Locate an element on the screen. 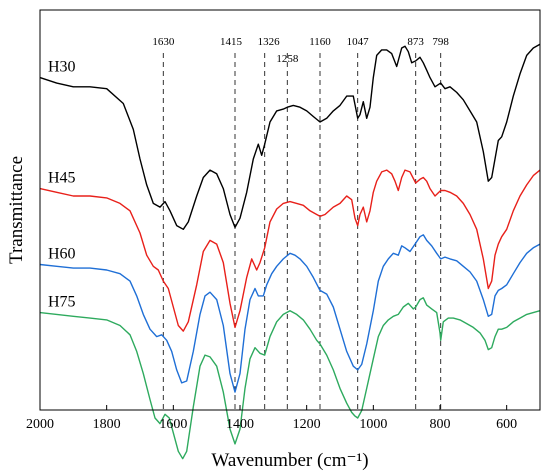 Image resolution: width=550 pixels, height=473 pixels. x-tick-label: 1200 is located at coordinates (307, 424).